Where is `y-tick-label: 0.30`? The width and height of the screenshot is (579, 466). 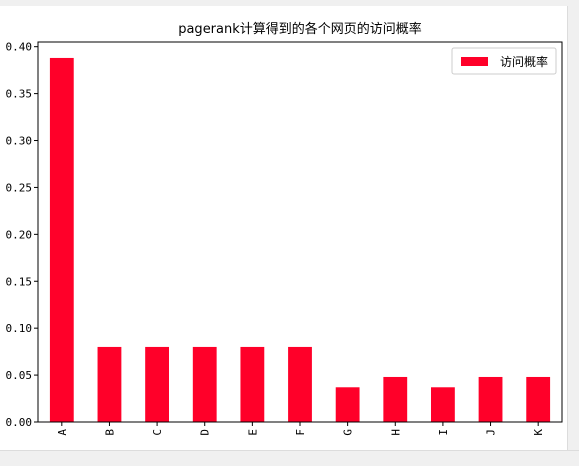
y-tick-label: 0.30 is located at coordinates (19, 141).